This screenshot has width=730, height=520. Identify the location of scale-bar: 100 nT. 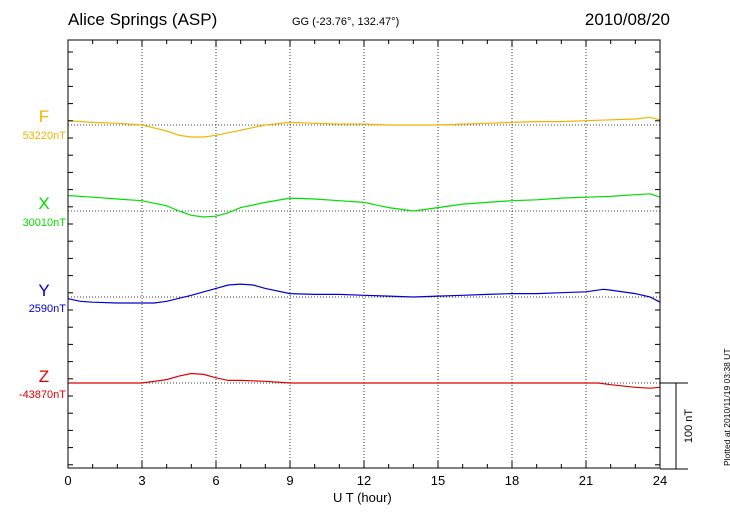
(677, 426).